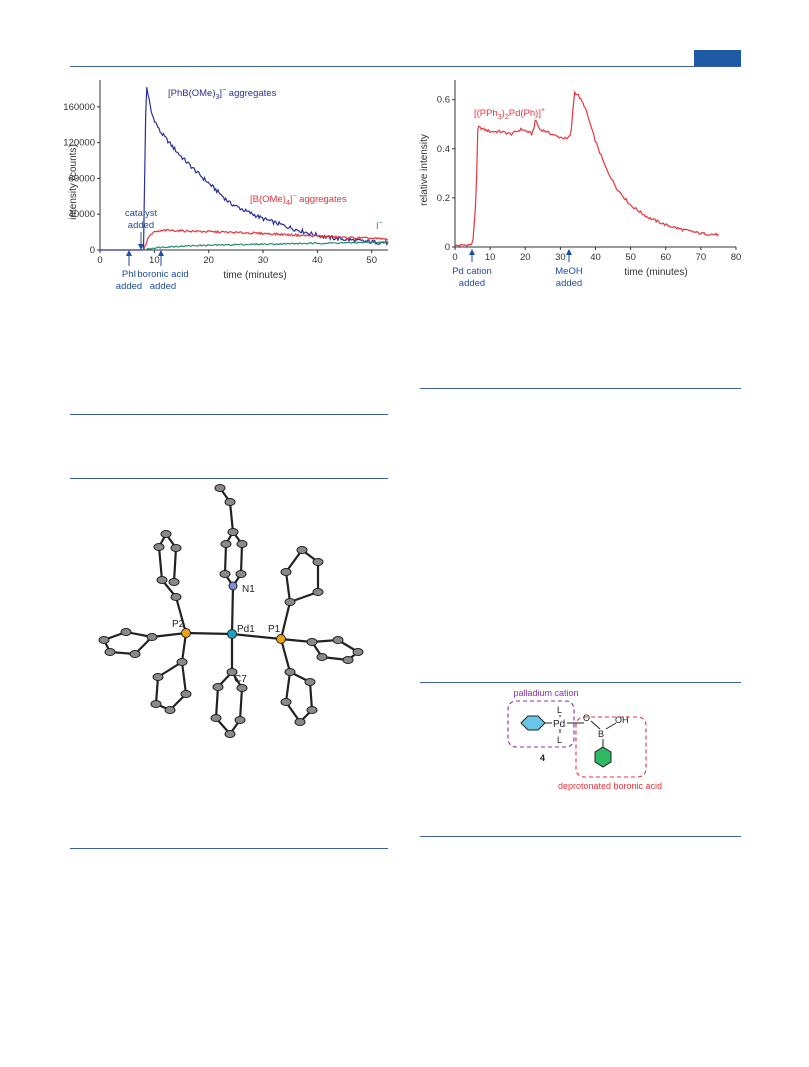 Image resolution: width=809 pixels, height=1067 pixels. Describe the element at coordinates (622, 720) in the screenshot. I see `hydroxyl-group: OH` at that location.